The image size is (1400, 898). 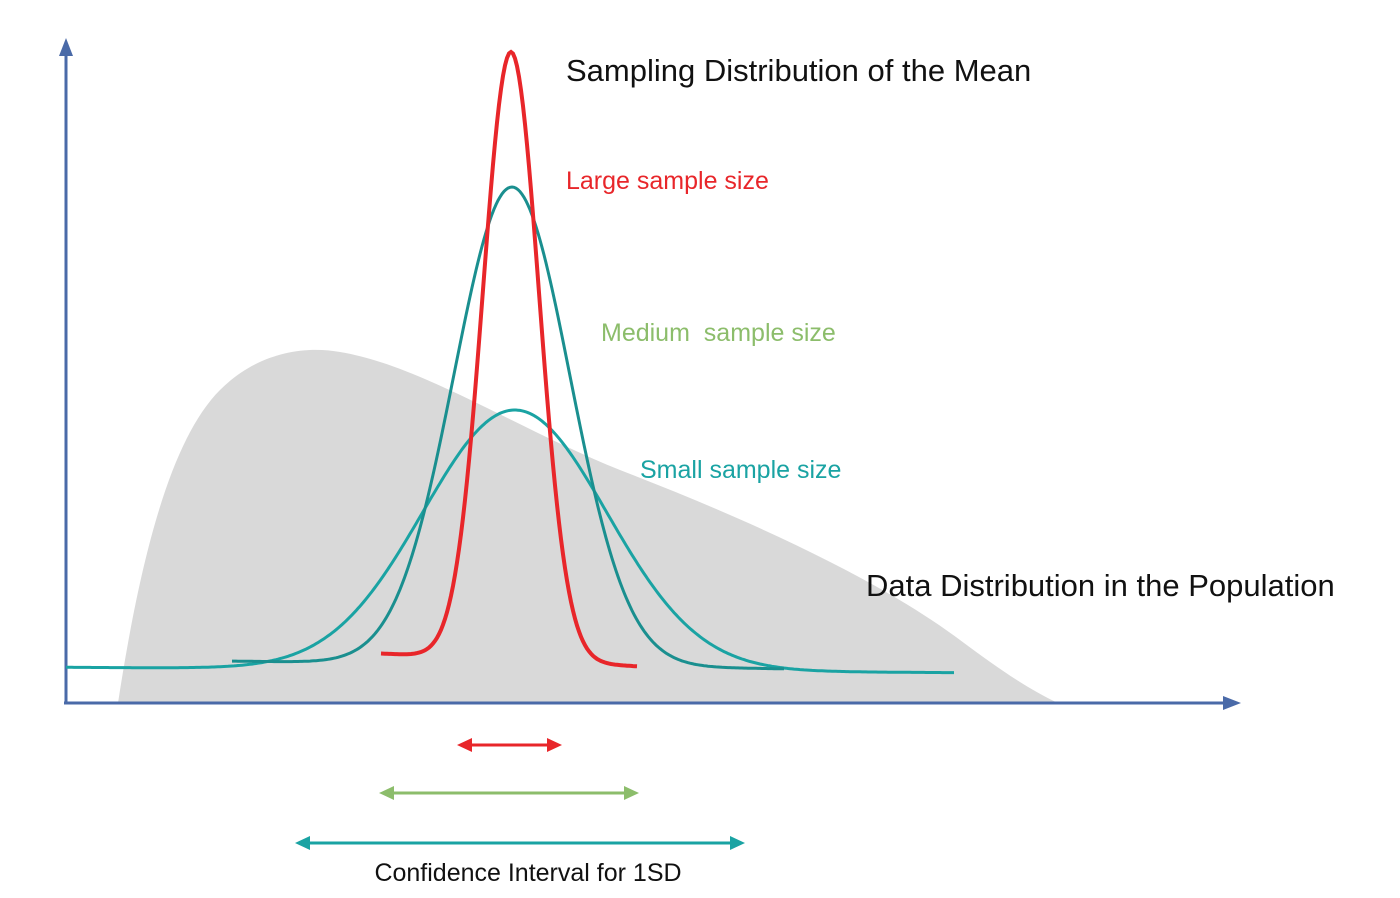 What do you see at coordinates (1100, 585) in the screenshot?
I see `population-label: Data Distribution in the Population` at bounding box center [1100, 585].